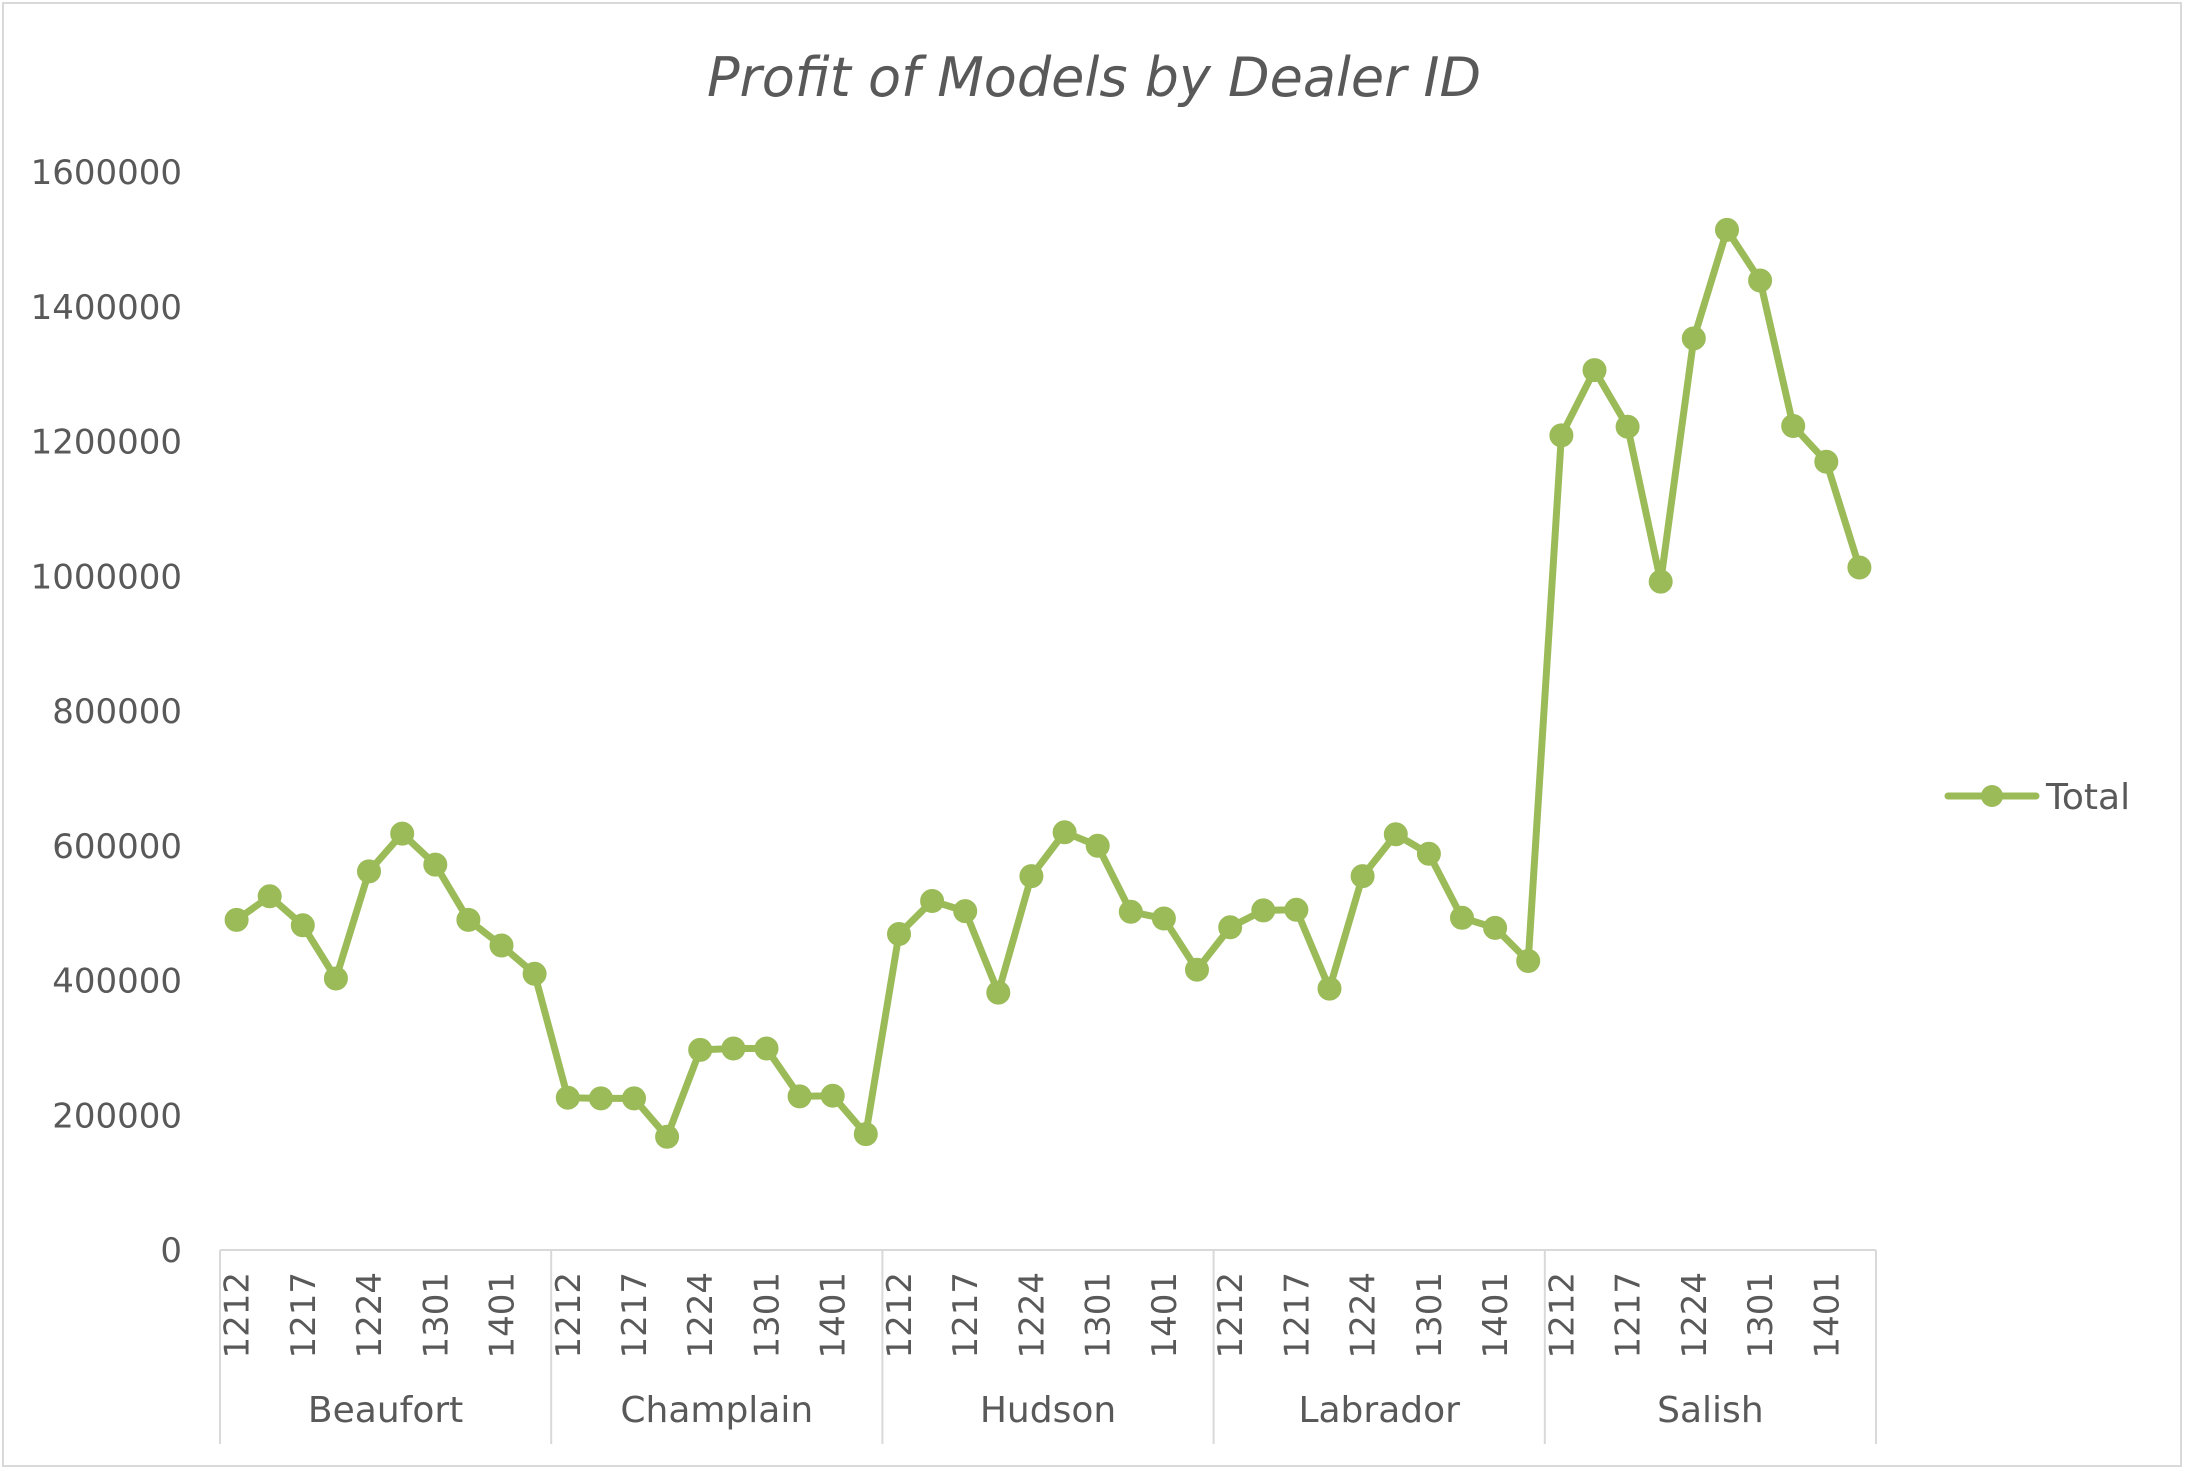 This screenshot has height=1471, width=2186. Describe the element at coordinates (117, 847) in the screenshot. I see `y-tick-label: 600000` at that location.